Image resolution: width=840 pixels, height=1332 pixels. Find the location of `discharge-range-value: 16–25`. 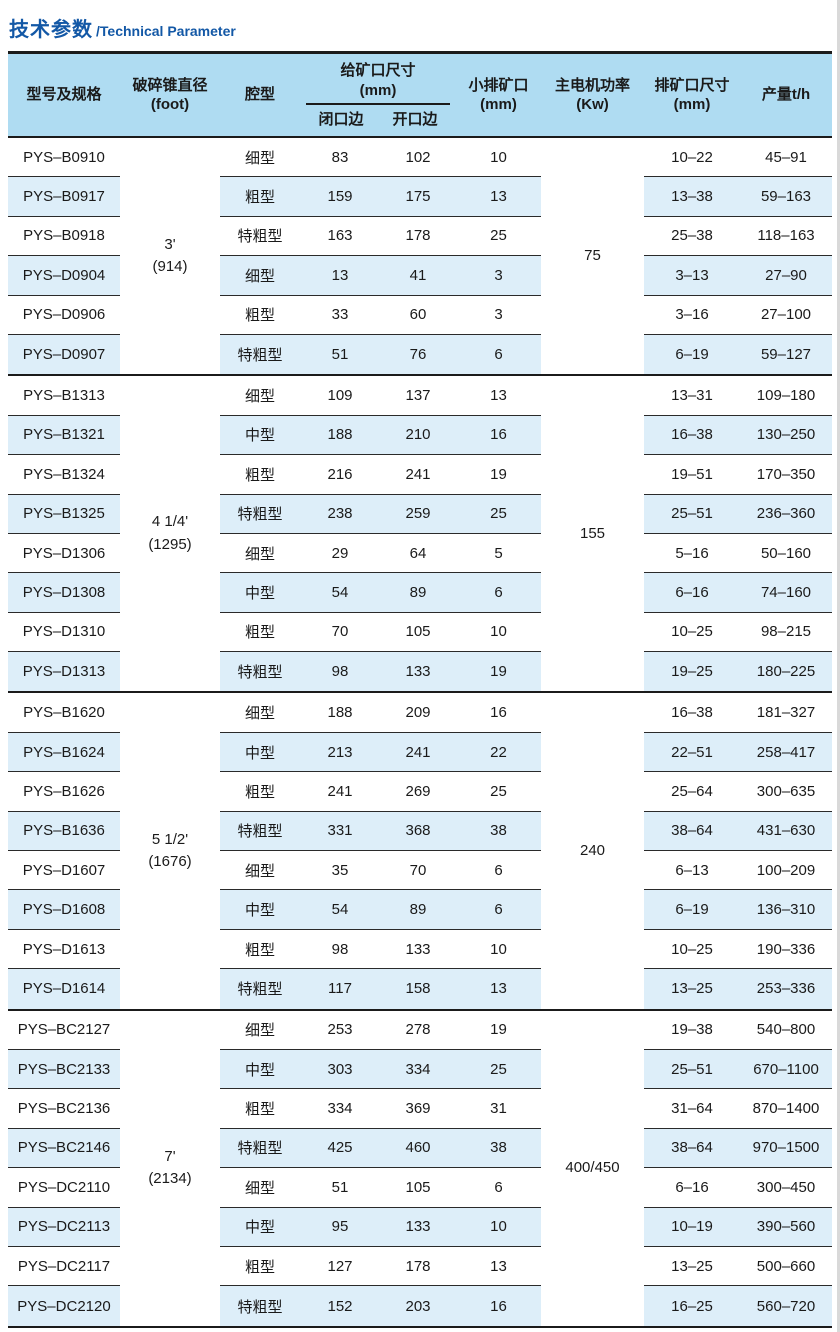

discharge-range-value: 16–25 is located at coordinates (692, 1306).